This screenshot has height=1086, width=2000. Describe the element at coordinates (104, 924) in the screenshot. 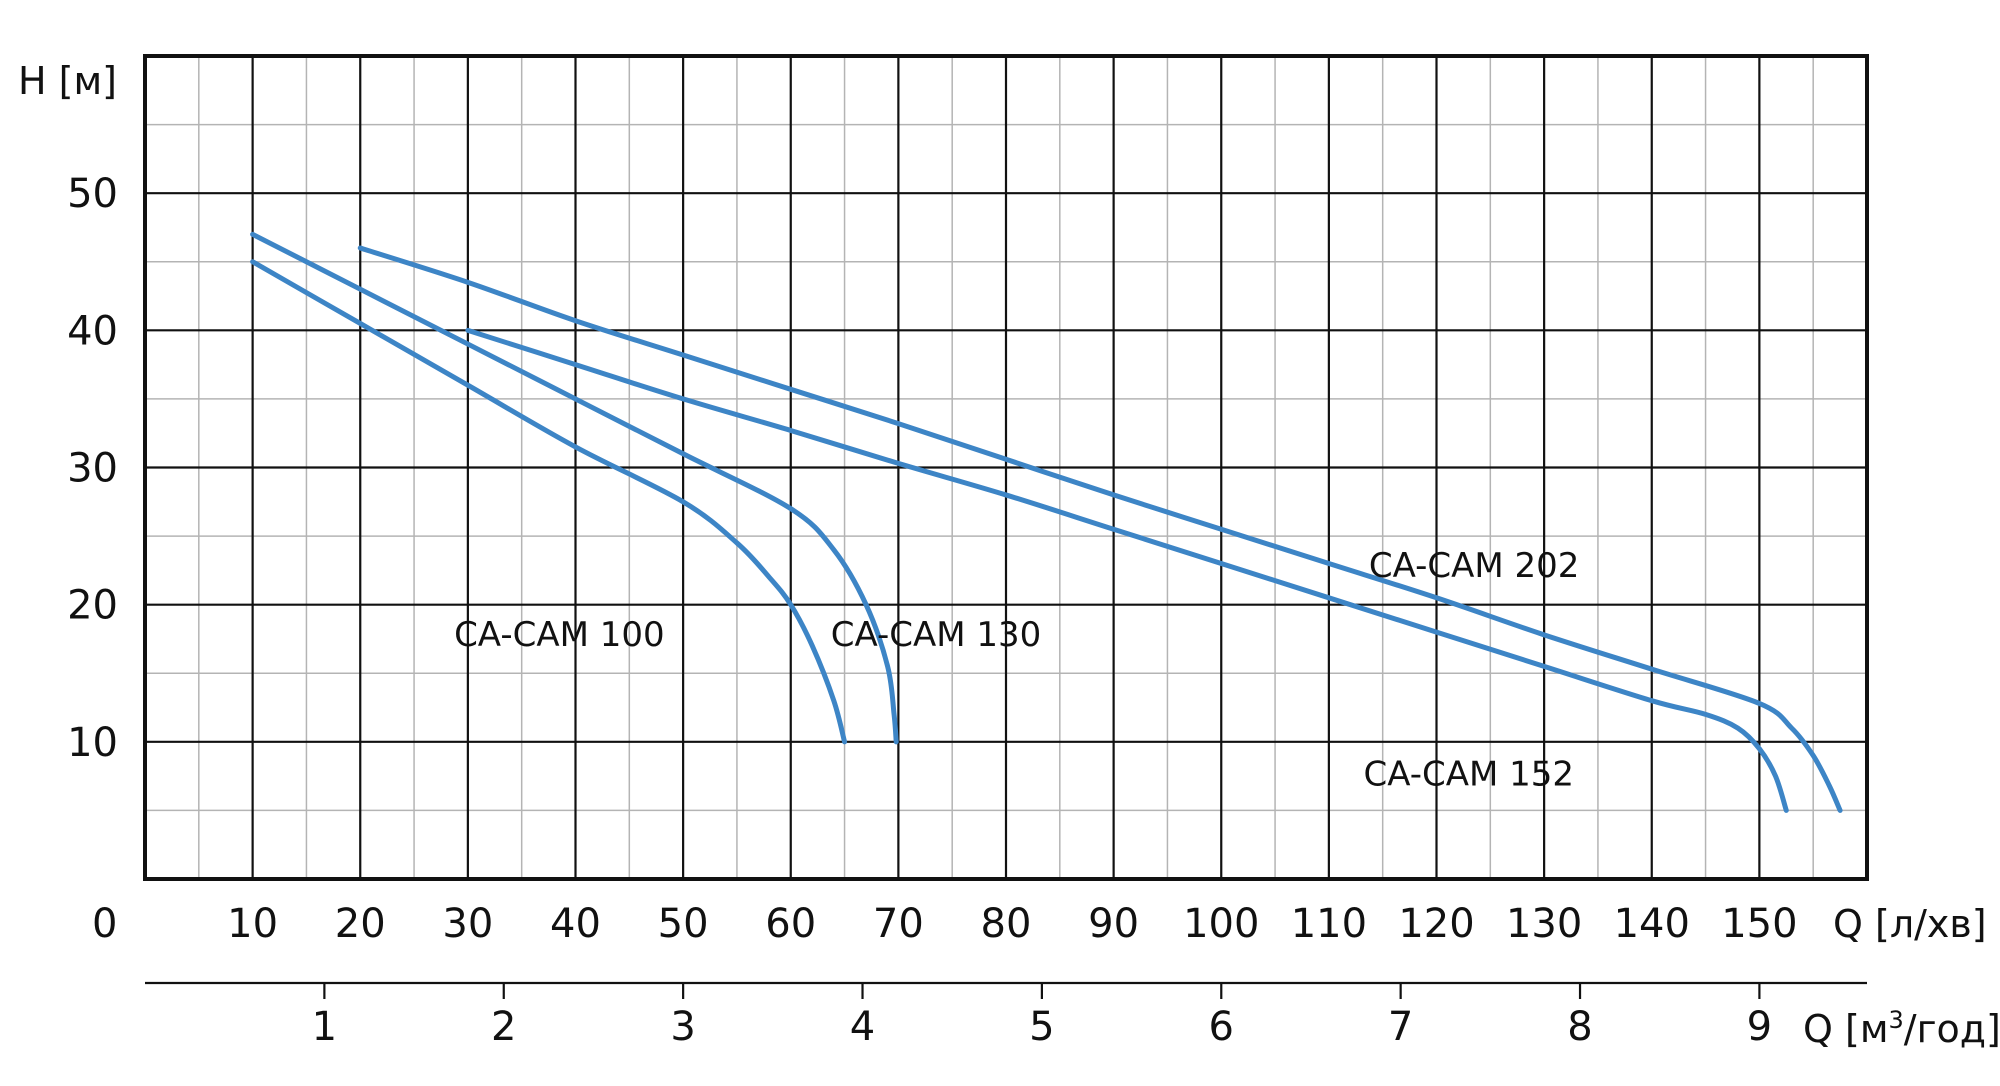

I see `origin-label: 0` at that location.